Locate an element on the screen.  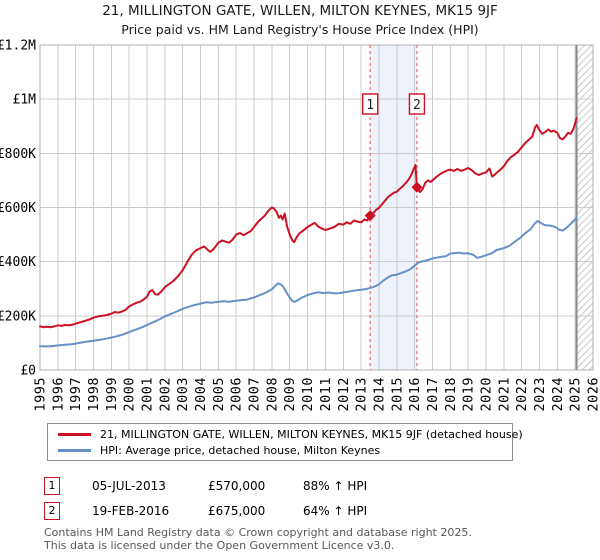
x-tick-label: 2003 is located at coordinates (183, 394).